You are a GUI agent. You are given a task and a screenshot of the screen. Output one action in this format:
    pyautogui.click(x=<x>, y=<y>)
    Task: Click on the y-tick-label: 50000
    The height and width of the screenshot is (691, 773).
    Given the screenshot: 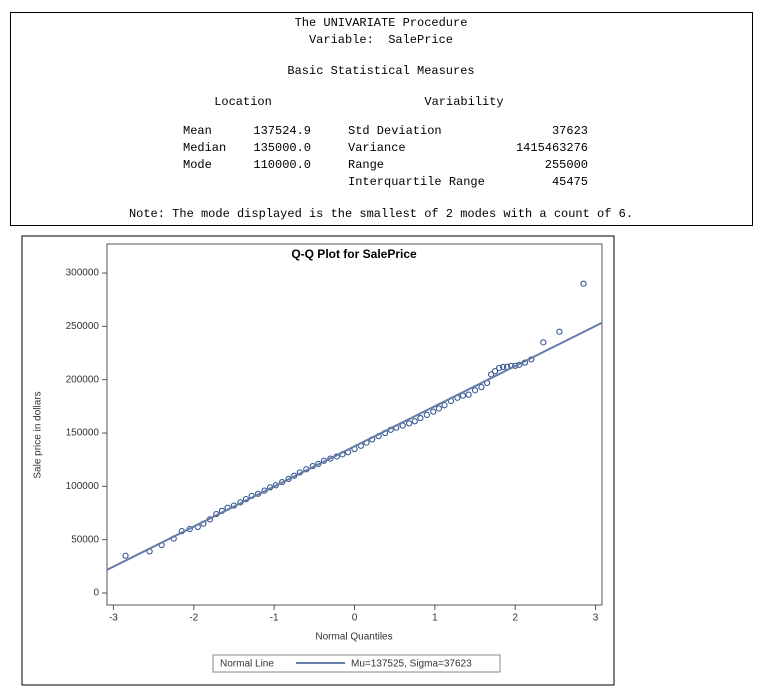 What is the action you would take?
    pyautogui.click(x=85, y=539)
    